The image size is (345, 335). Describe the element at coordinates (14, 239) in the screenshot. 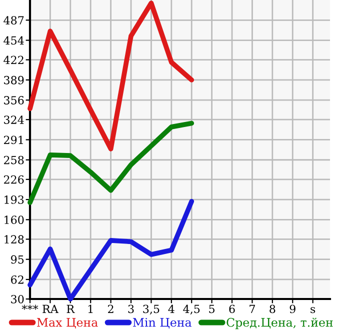

I see `y-tick-label: 128` at that location.